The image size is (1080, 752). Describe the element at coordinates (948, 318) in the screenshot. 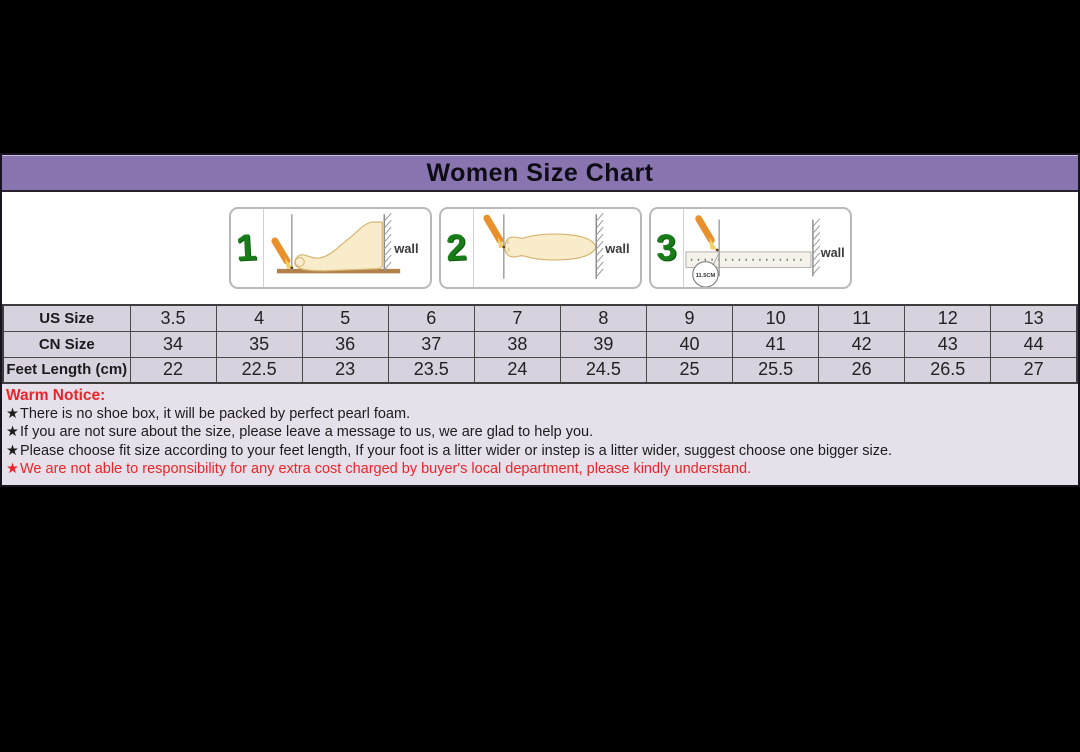

I see `size-value-cell: 12` at that location.